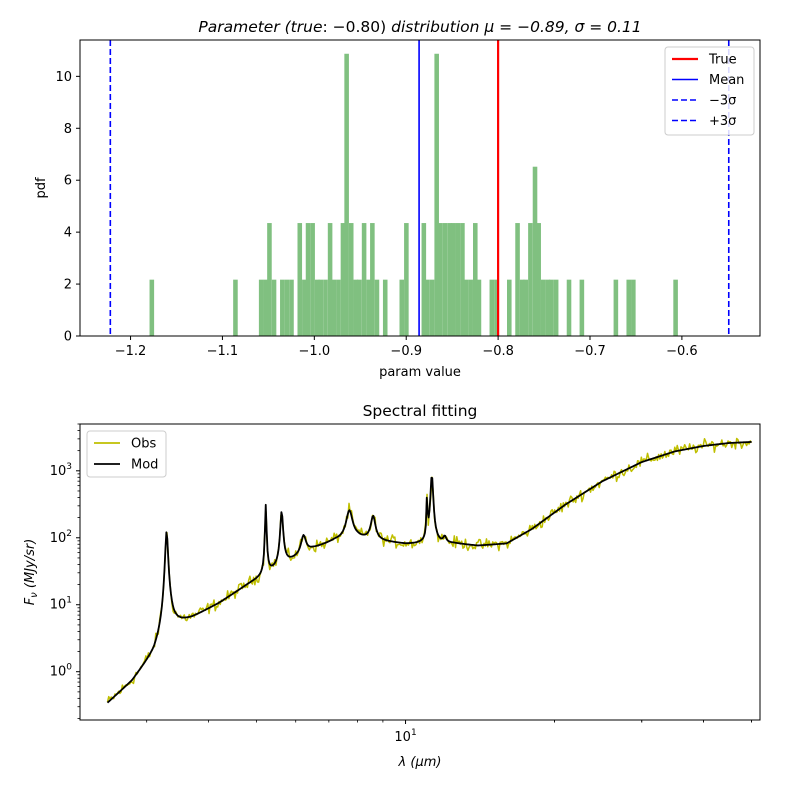 Image resolution: width=800 pixels, height=800 pixels. Describe the element at coordinates (68, 285) in the screenshot. I see `y-tick-label: 2` at that location.